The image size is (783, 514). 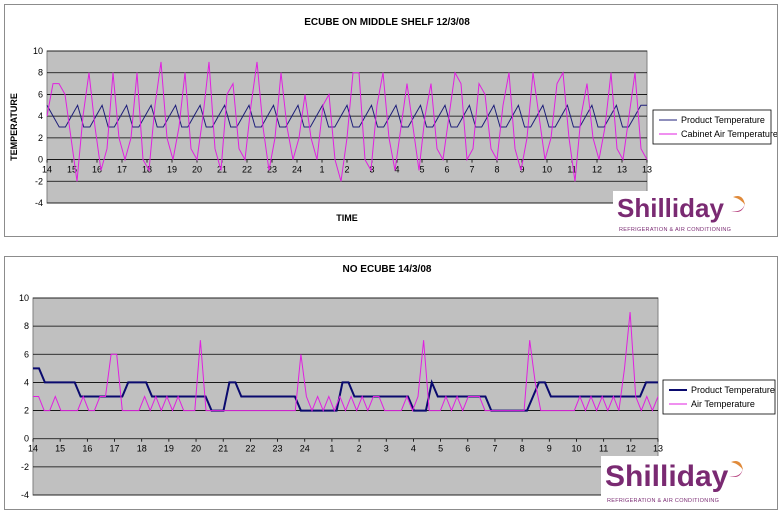 What do you see at coordinates (347, 218) in the screenshot?
I see `x-axis-label: TIME` at bounding box center [347, 218].